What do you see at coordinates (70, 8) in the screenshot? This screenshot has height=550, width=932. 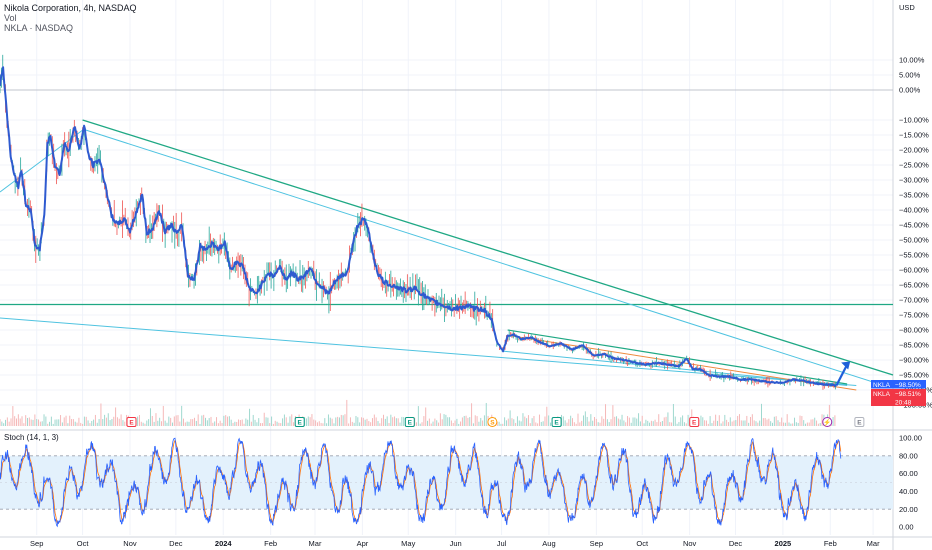 I see `symbol-title: Nikola Corporation, 4h, NASDAQ` at bounding box center [70, 8].